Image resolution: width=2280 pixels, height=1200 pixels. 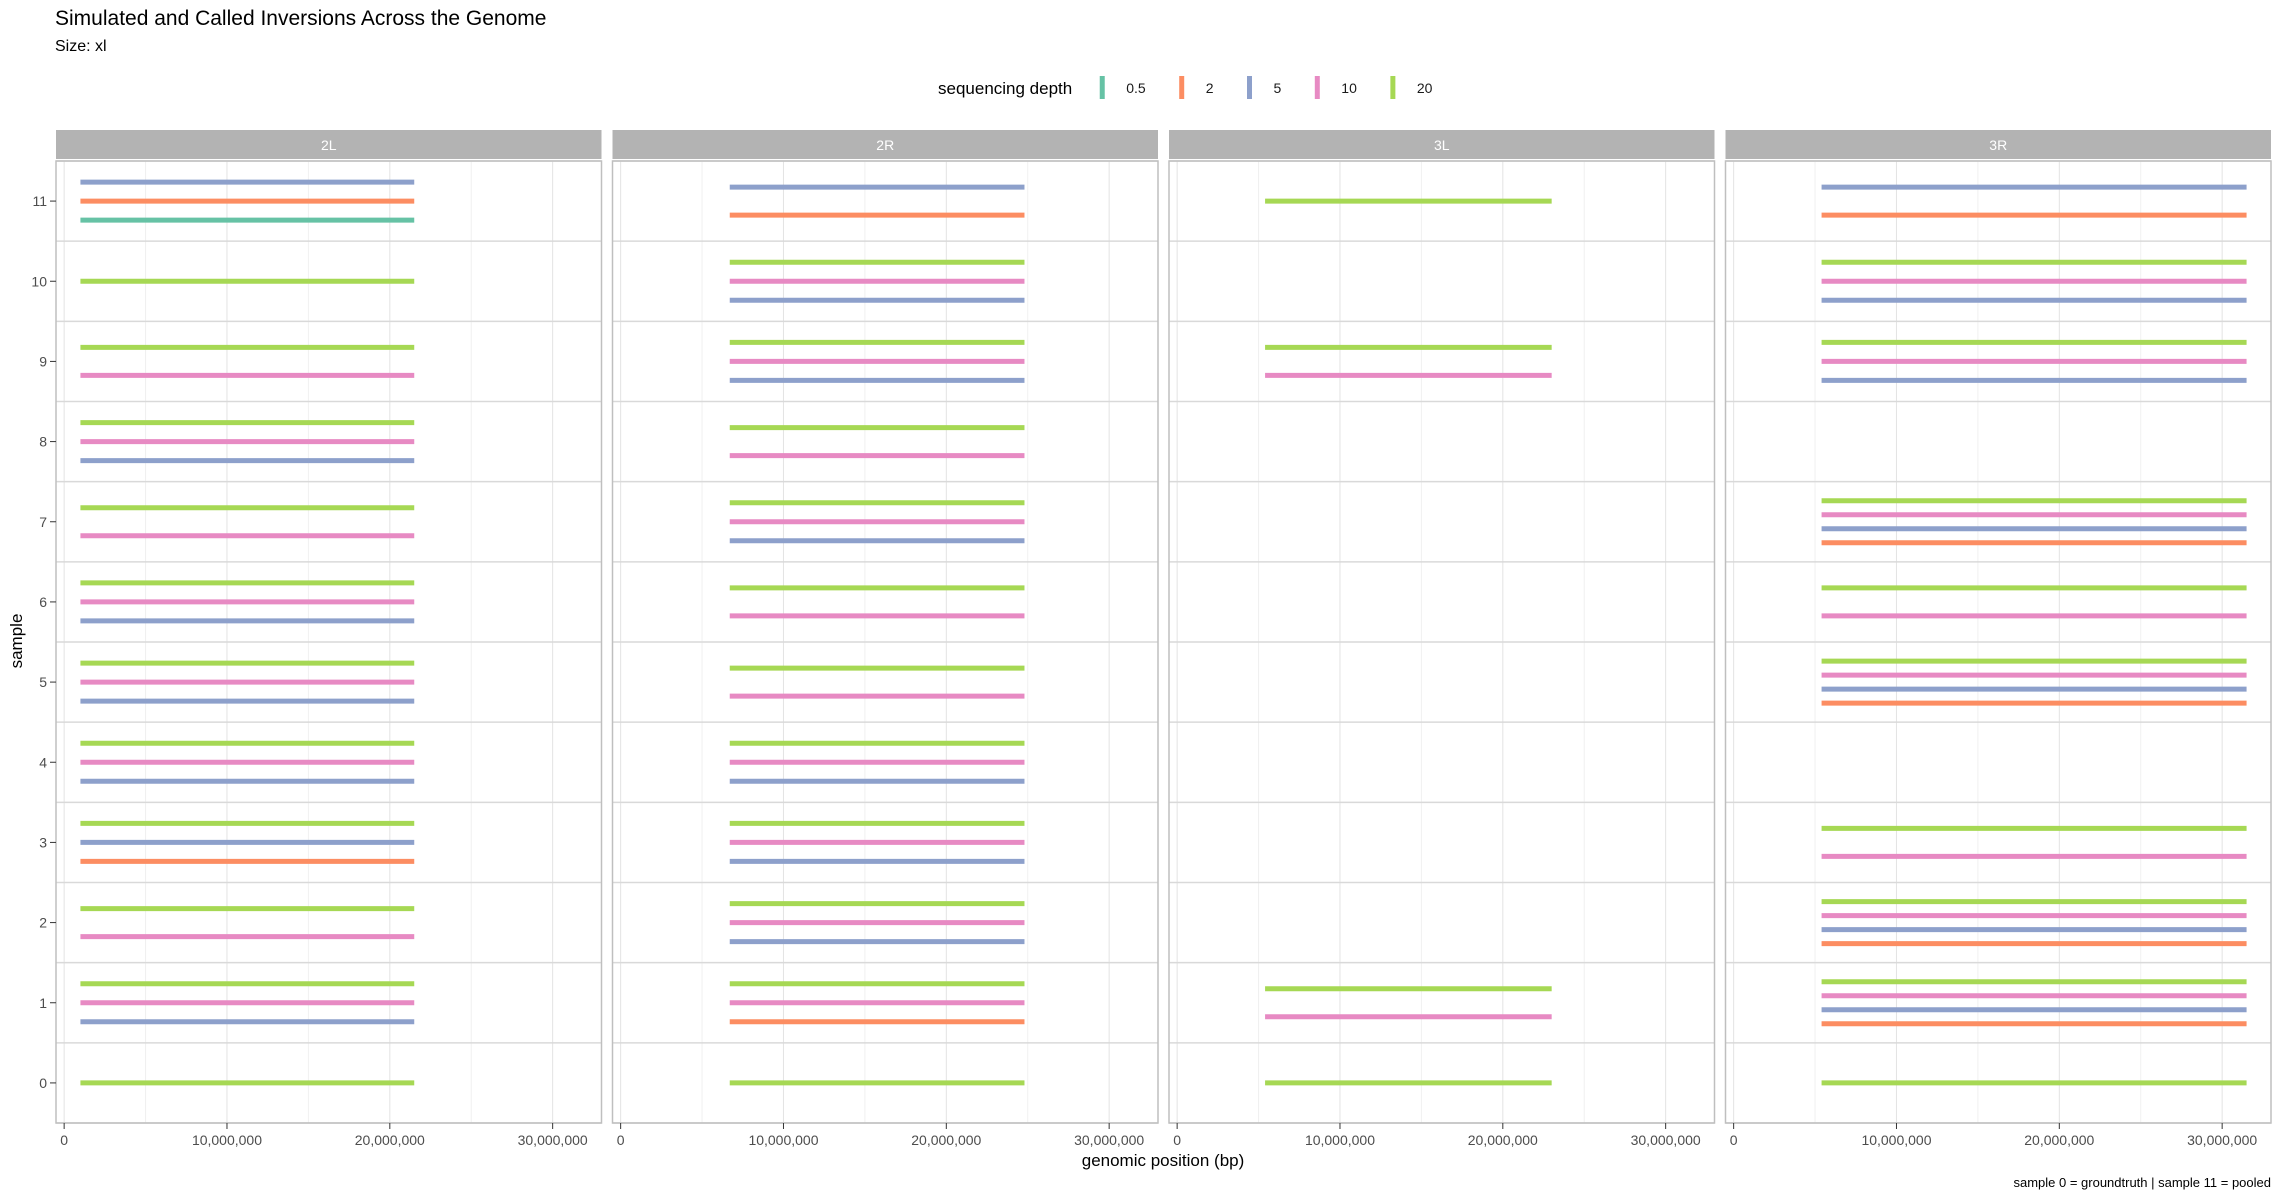 I want to click on facet-strip-label: 2L, so click(x=329, y=145).